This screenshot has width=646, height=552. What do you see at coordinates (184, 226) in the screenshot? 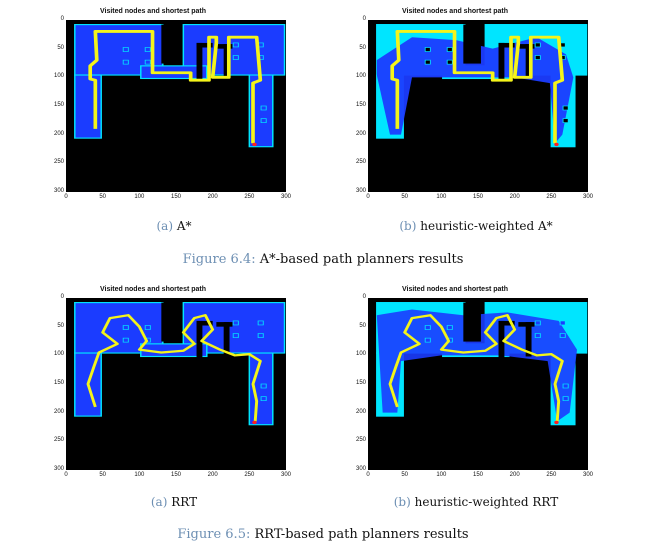
I see `subcaption-text: A*` at bounding box center [184, 226].